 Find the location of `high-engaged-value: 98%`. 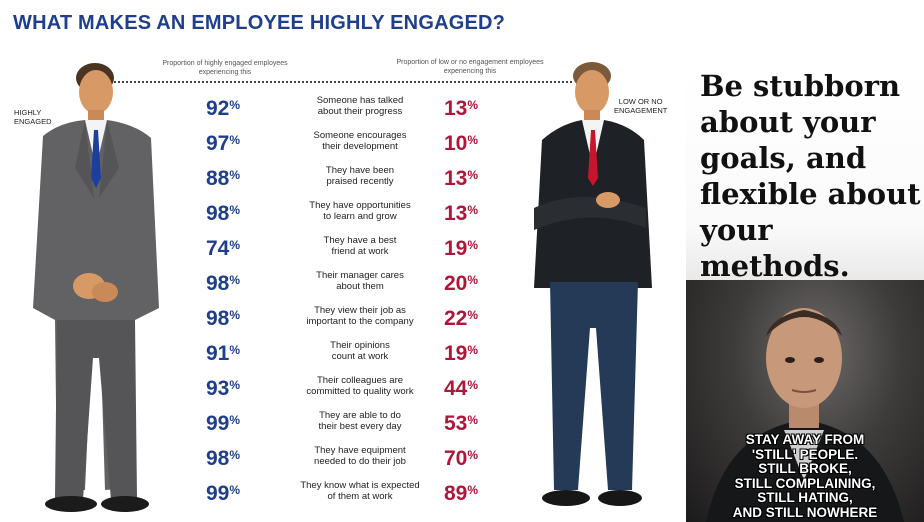

high-engaged-value: 98% is located at coordinates (223, 459).